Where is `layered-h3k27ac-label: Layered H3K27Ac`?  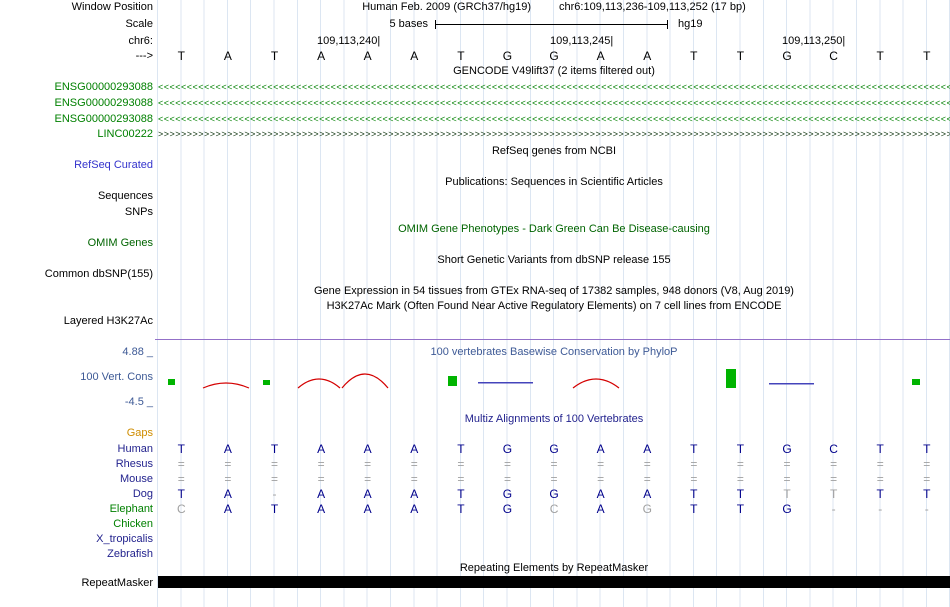
layered-h3k27ac-label: Layered H3K27Ac is located at coordinates (108, 321).